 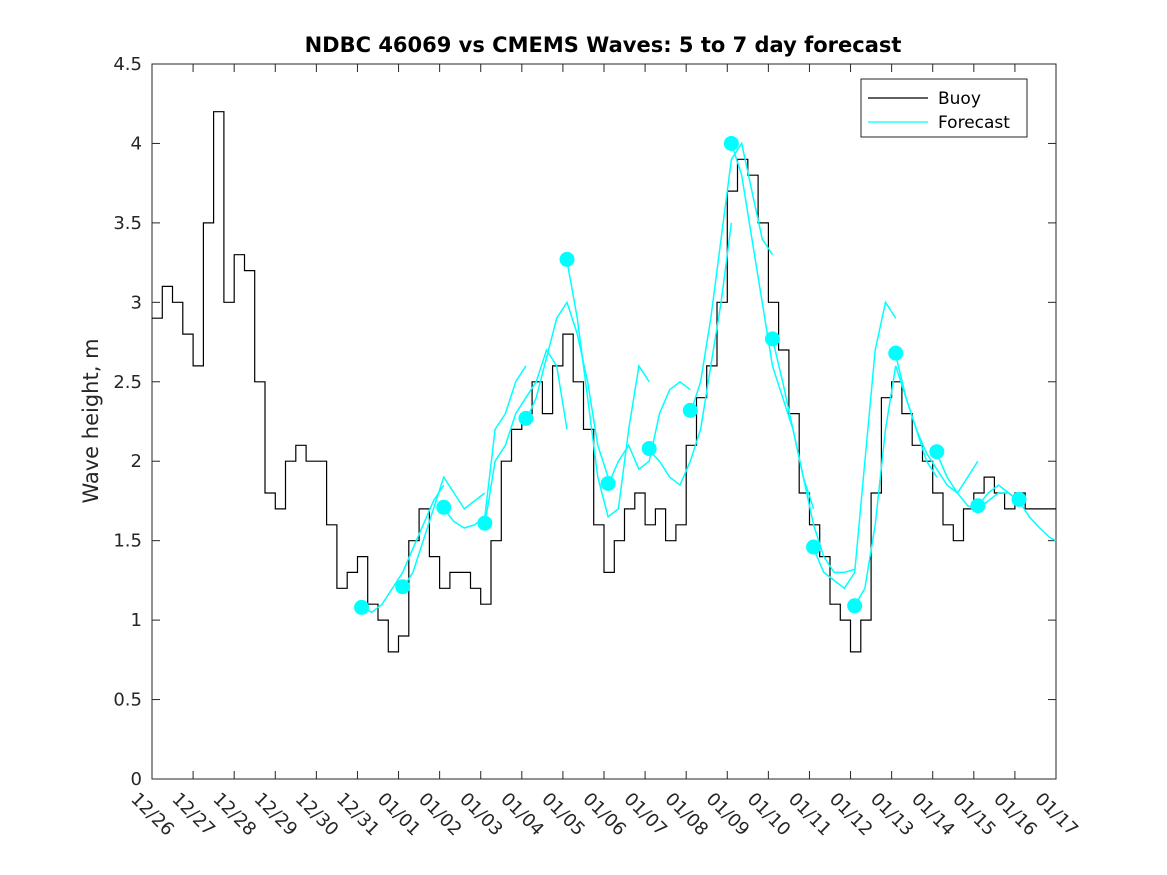 I want to click on x-tick-label: 01/04, so click(x=522, y=815).